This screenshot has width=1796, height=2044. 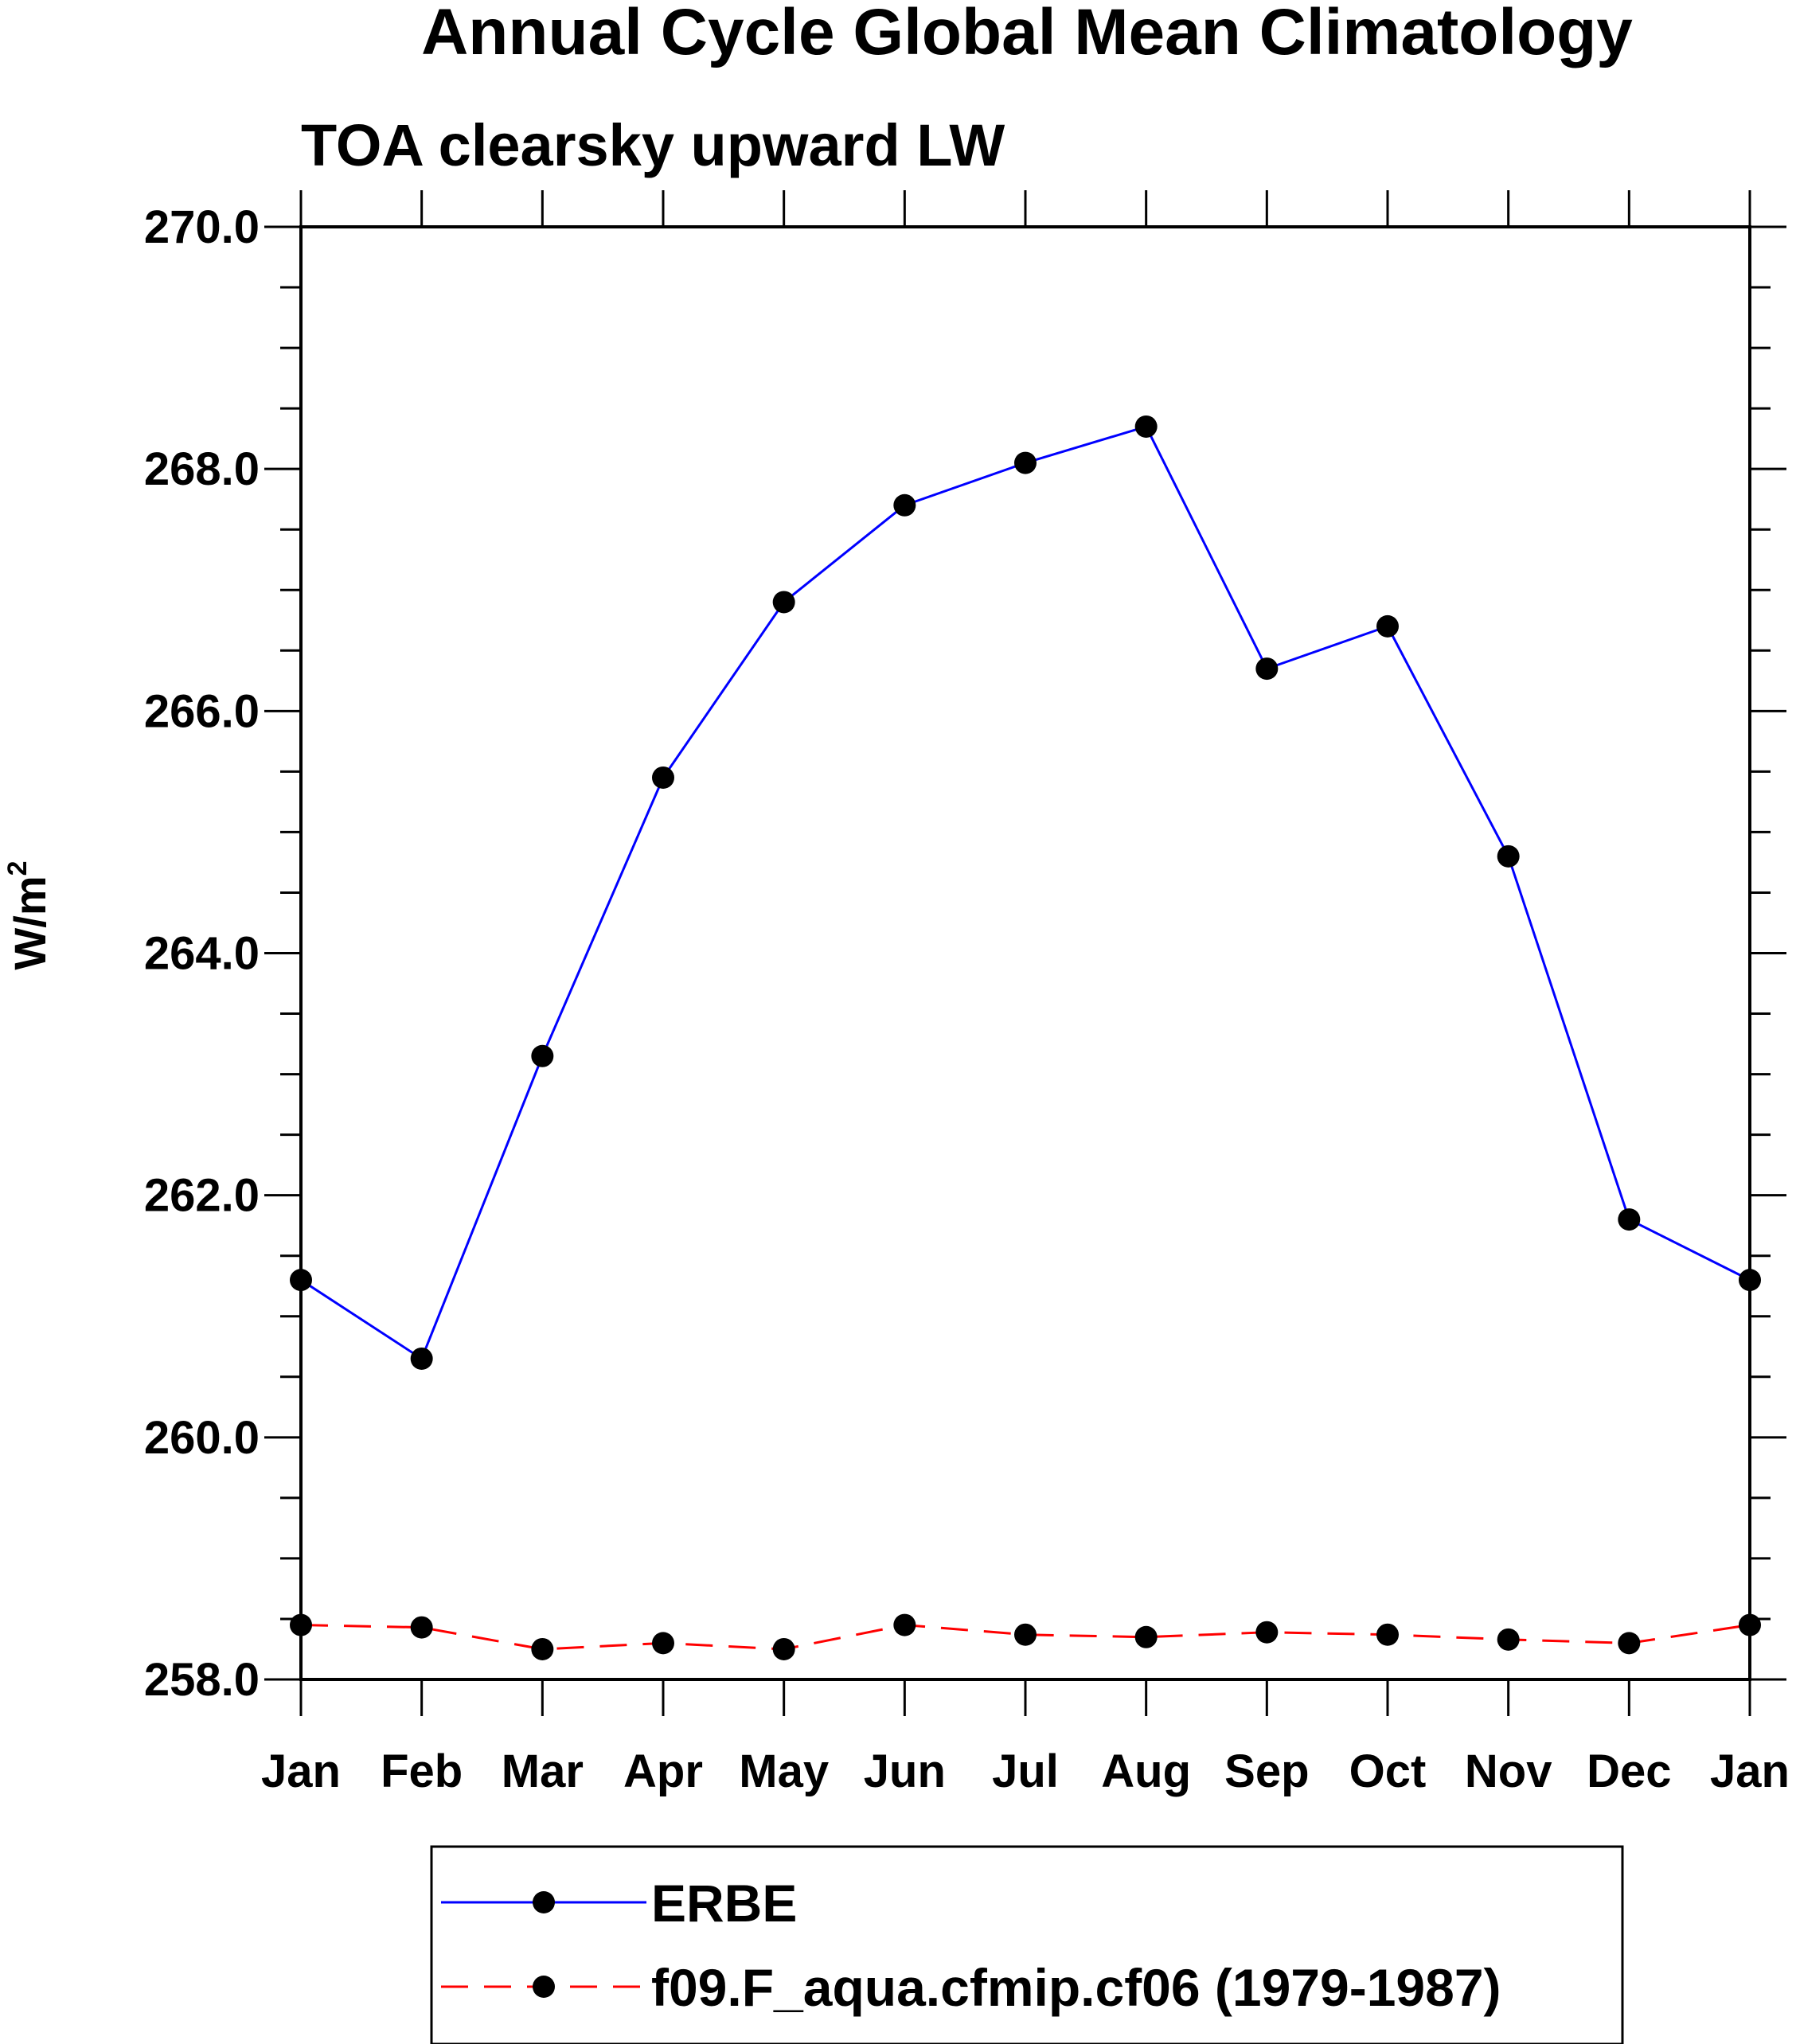 What do you see at coordinates (784, 1772) in the screenshot?
I see `x-tick-label: May` at bounding box center [784, 1772].